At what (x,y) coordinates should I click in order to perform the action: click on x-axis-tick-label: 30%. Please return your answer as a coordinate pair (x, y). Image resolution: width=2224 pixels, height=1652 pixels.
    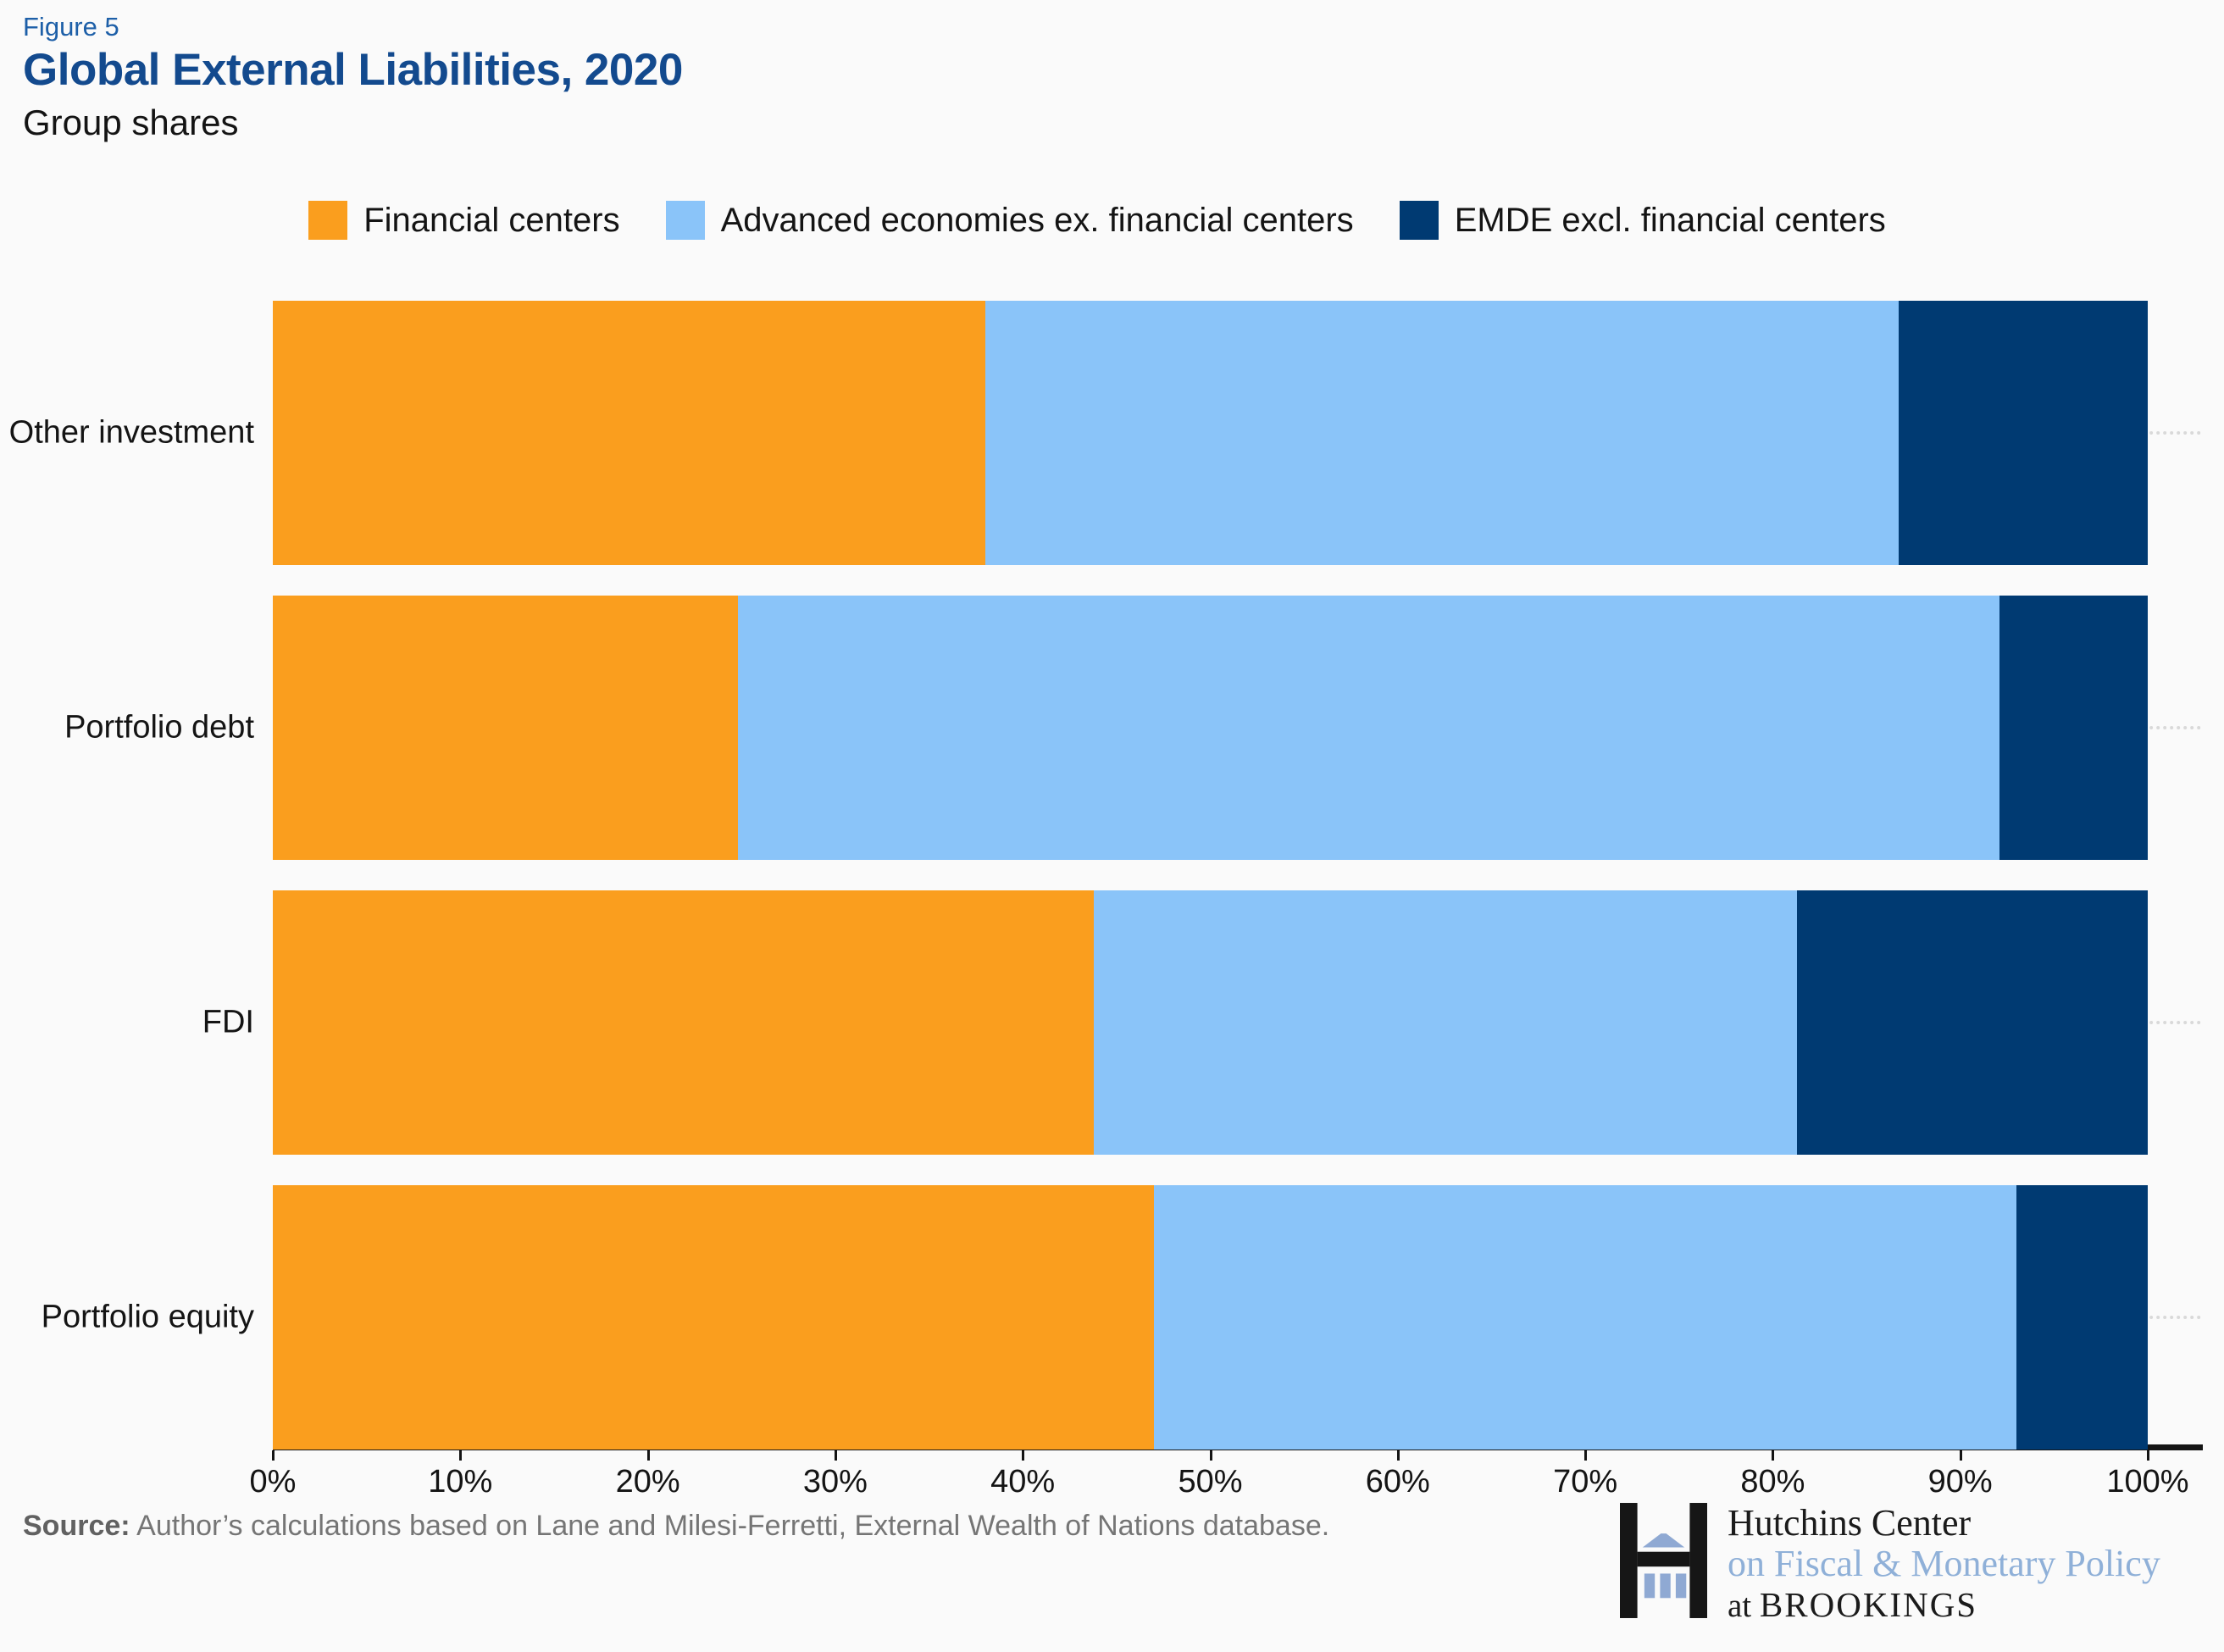
    Looking at the image, I should click on (835, 1482).